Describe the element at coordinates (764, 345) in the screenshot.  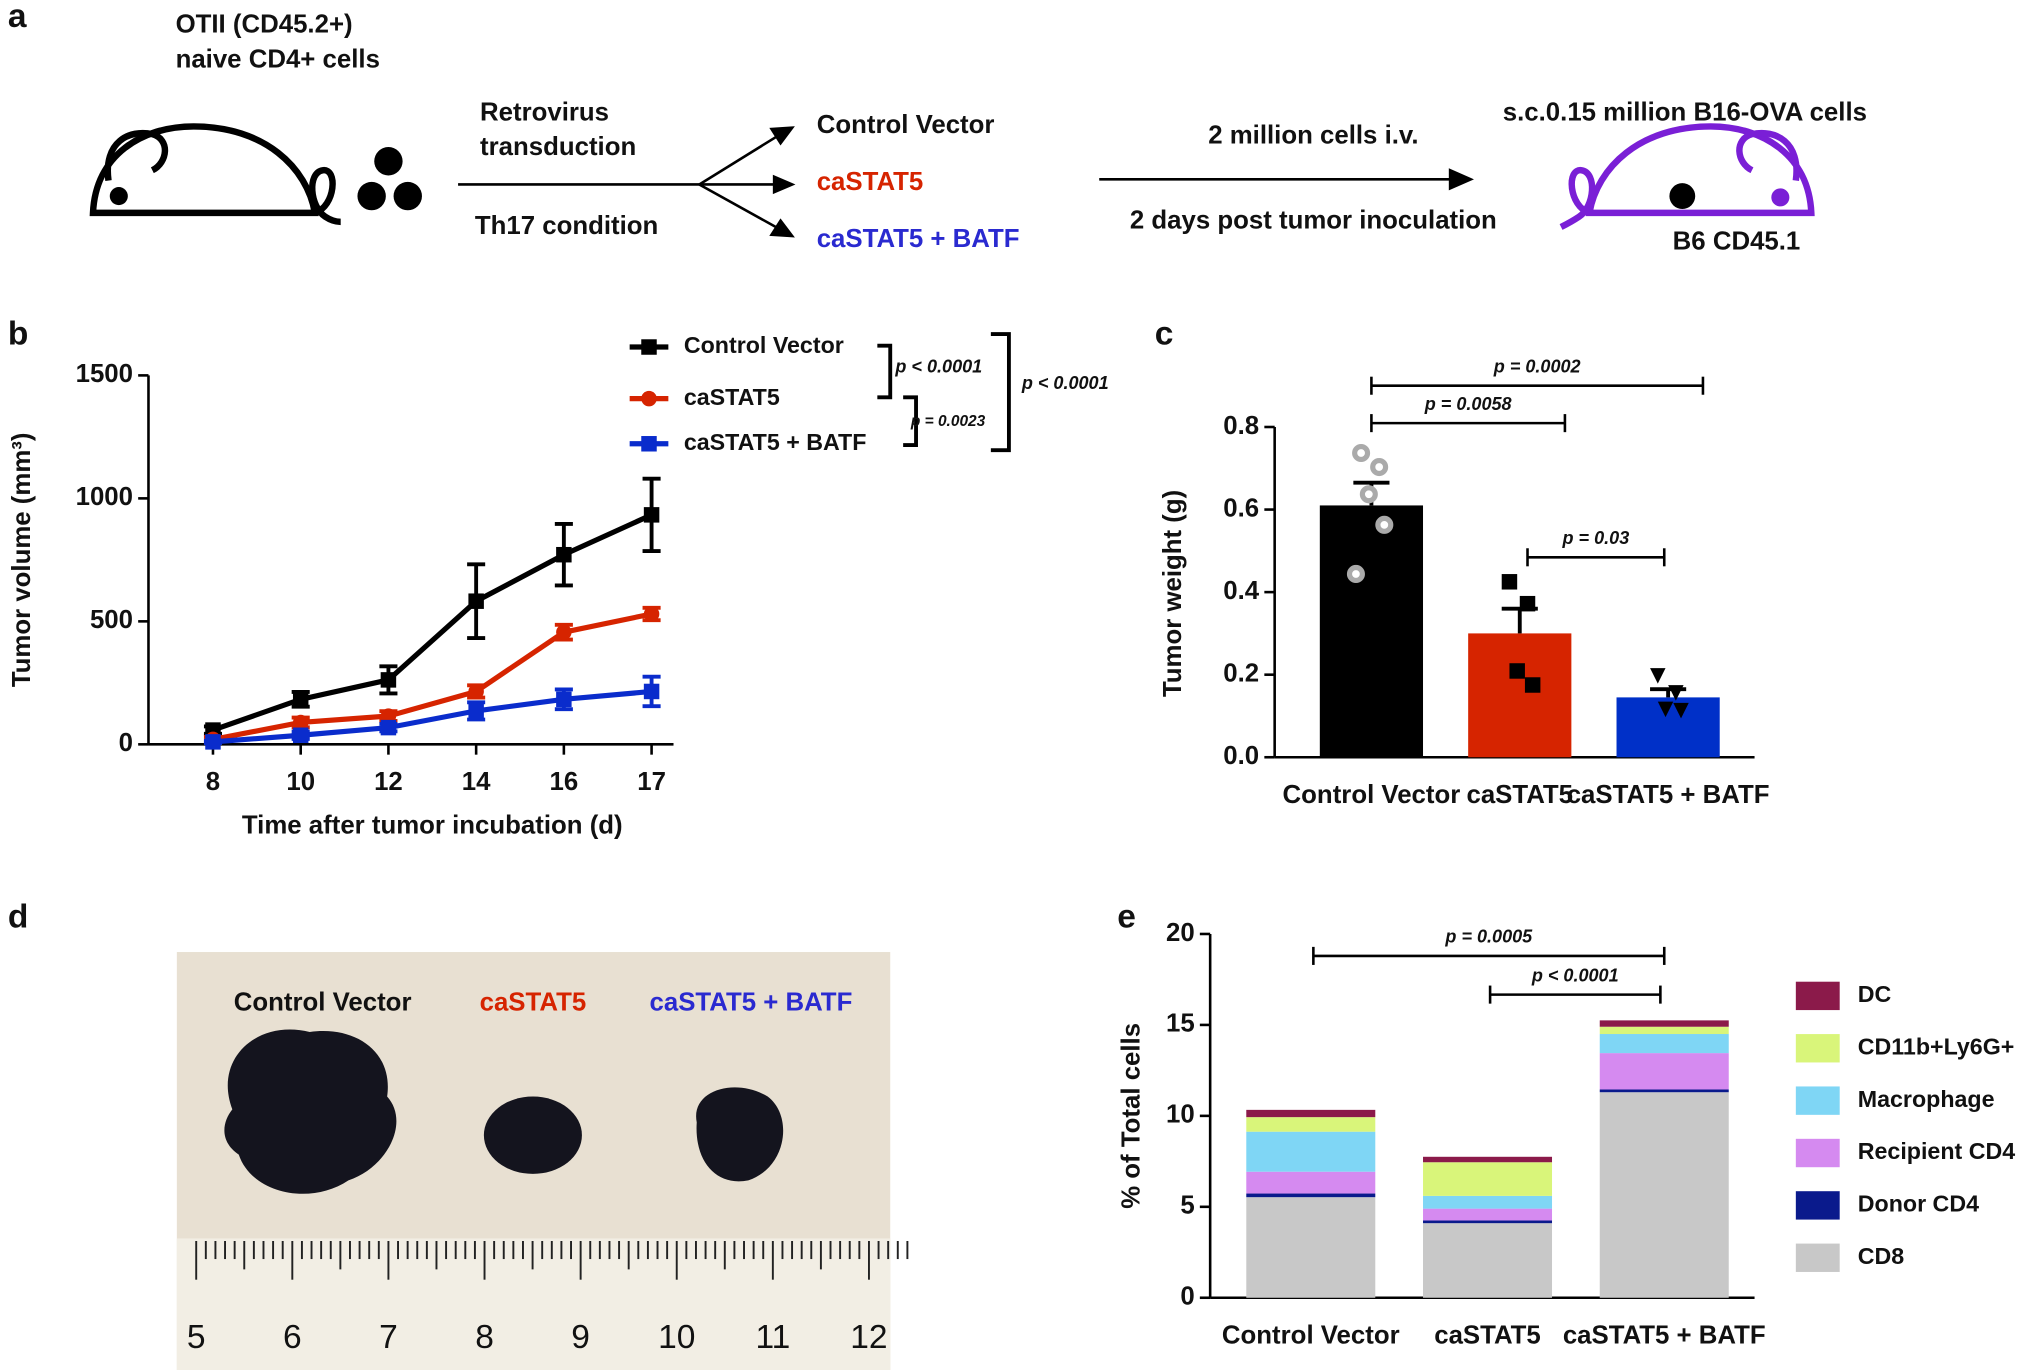
I see `legend-label: Control Vector` at that location.